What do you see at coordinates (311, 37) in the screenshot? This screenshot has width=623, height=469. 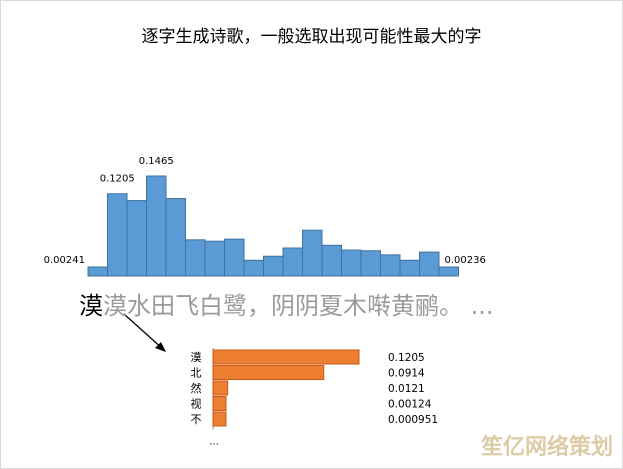 I see `page-title: 逐字生成诗歌，一般选取出现可能性最大的字` at bounding box center [311, 37].